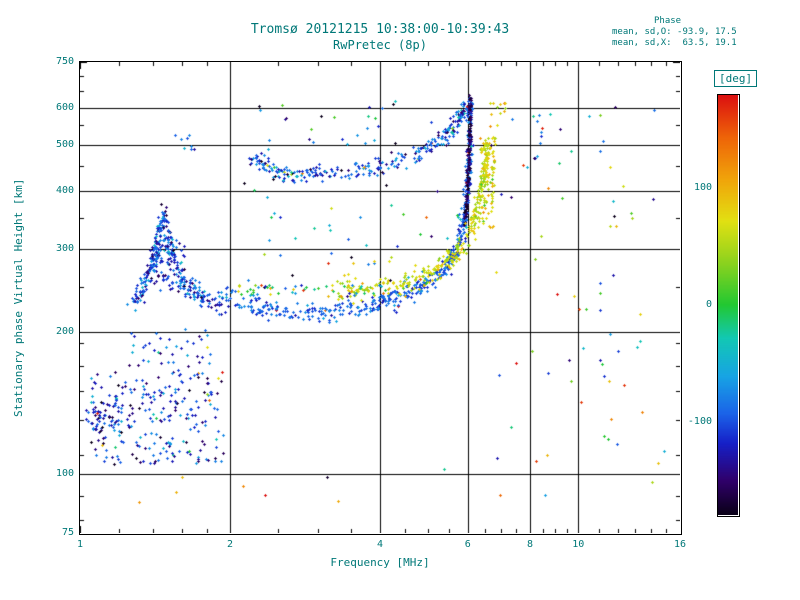 The height and width of the screenshot is (600, 800). I want to click on y-tick-label-100: 100, so click(64, 474).